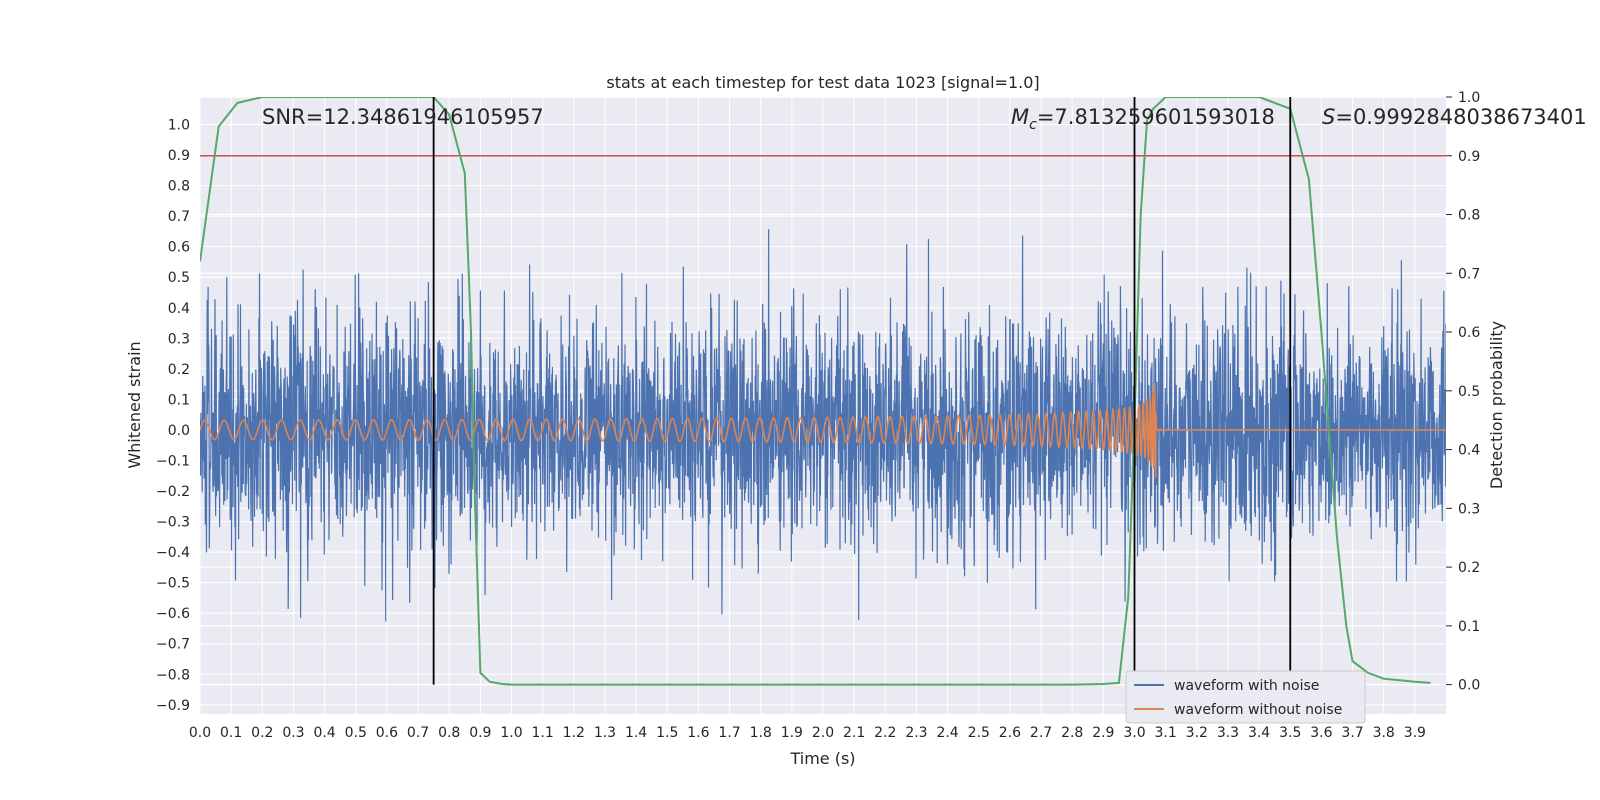 The image size is (1600, 800). I want to click on x-tick-label: 0.5, so click(356, 733).